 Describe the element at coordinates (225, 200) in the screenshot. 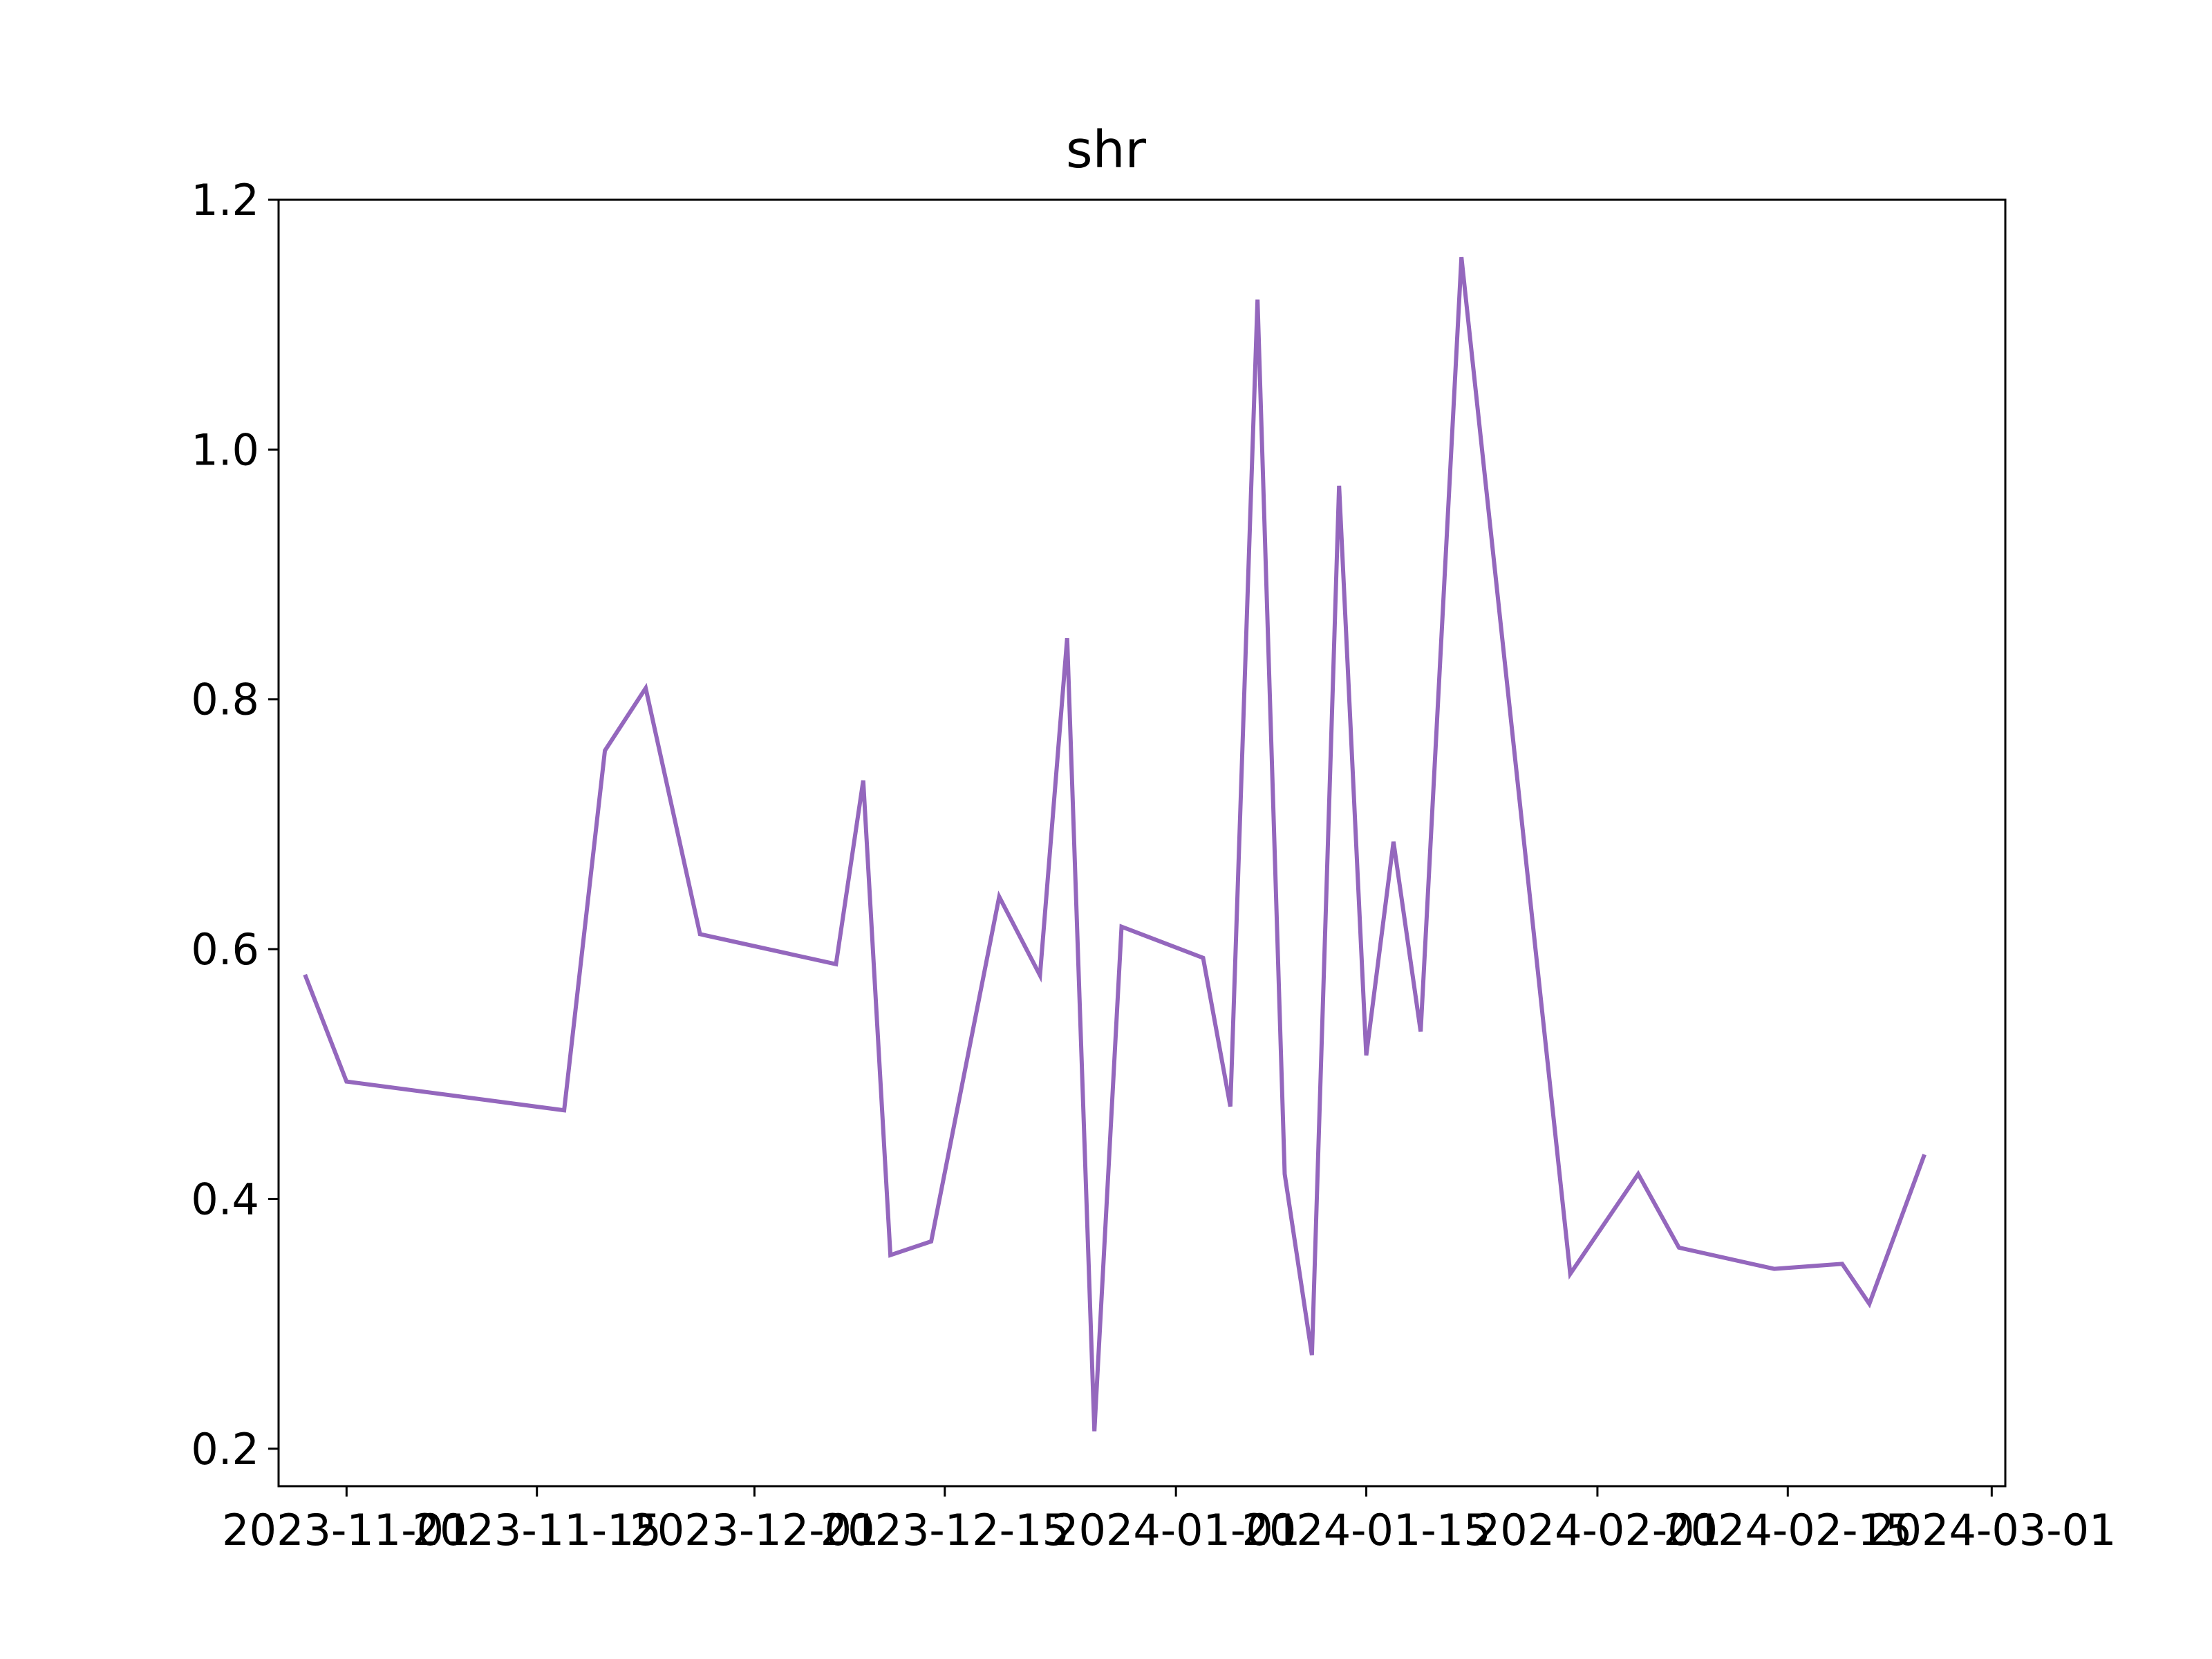

I see `y-tick-label: 1.2` at that location.